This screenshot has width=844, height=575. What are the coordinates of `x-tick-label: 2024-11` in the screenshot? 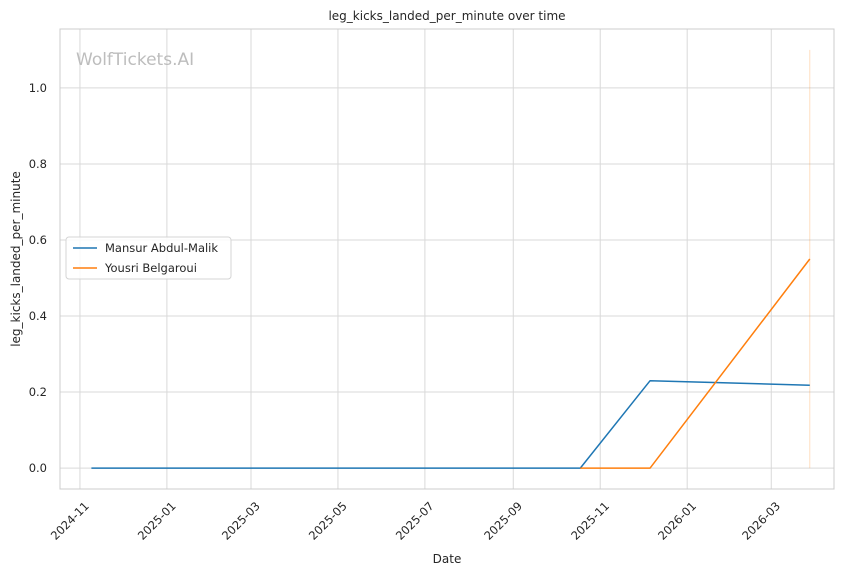 It's located at (70, 521).